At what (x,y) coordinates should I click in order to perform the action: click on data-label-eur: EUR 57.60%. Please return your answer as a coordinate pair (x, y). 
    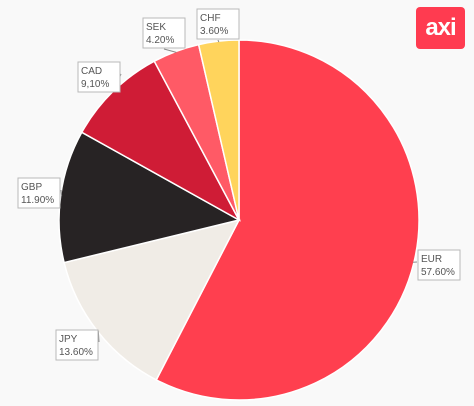
    Looking at the image, I should click on (439, 265).